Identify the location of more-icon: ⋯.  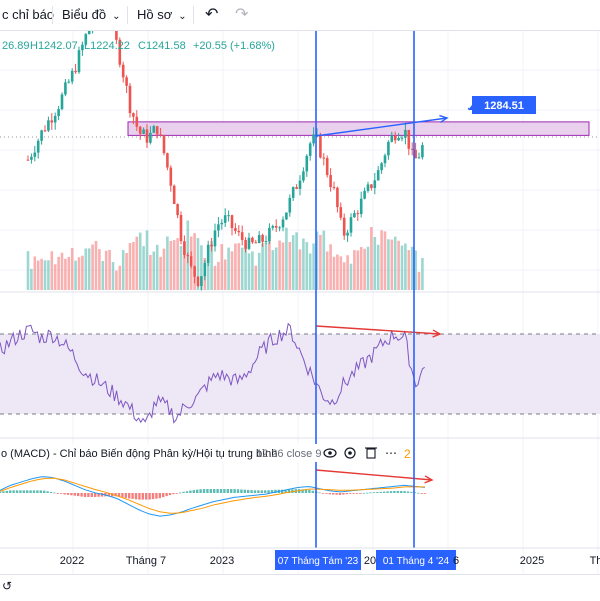
(391, 453).